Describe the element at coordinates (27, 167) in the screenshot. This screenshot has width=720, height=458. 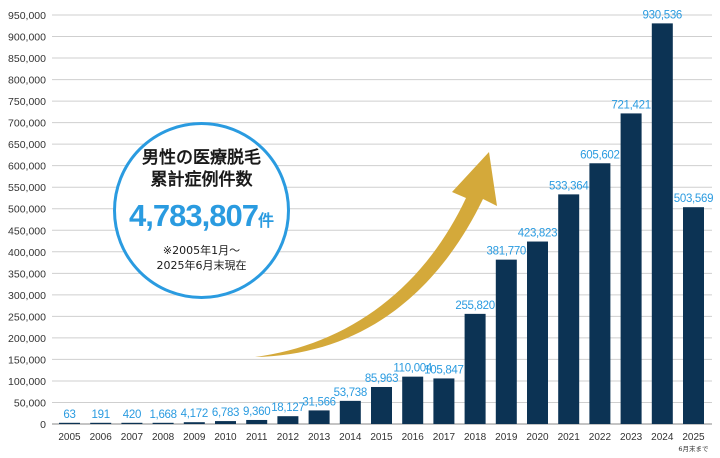
I see `y-tick-label: 600,000` at that location.